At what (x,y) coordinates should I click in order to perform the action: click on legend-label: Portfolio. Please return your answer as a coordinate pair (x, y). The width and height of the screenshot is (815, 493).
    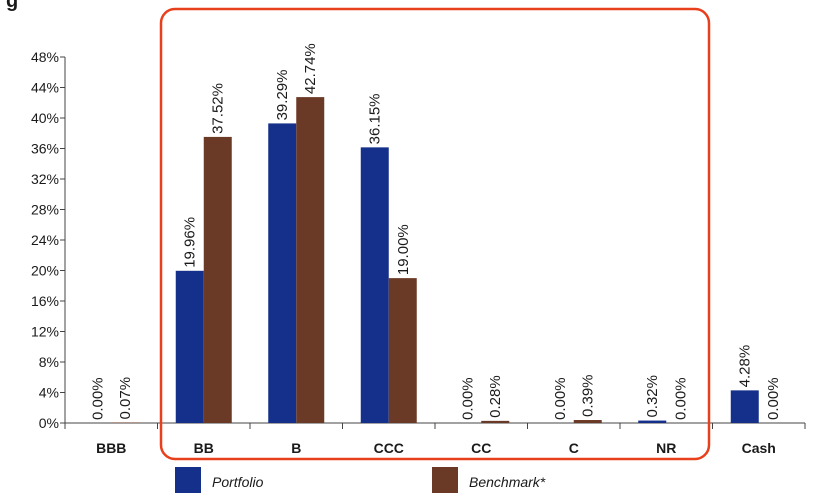
    Looking at the image, I should click on (238, 482).